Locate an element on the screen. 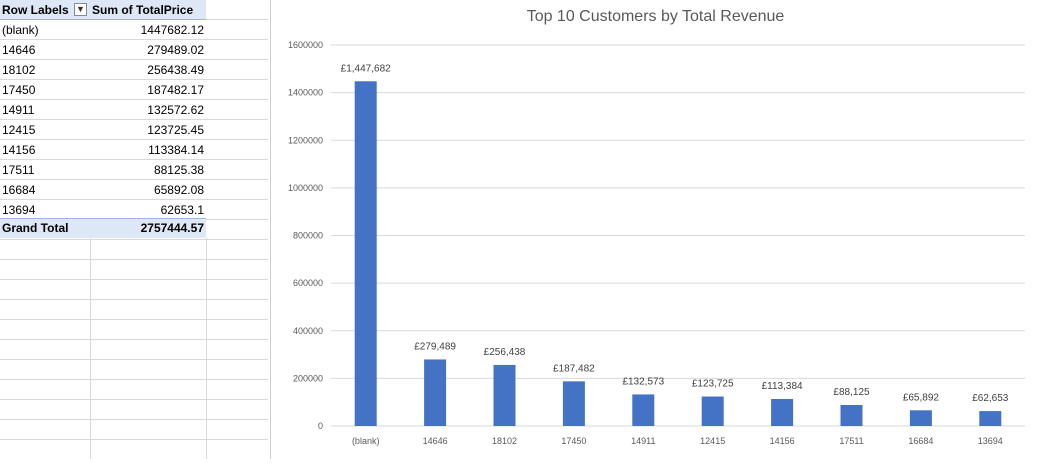 Image resolution: width=1039 pixels, height=464 pixels. pivot-row-label: 18102 is located at coordinates (19, 70).